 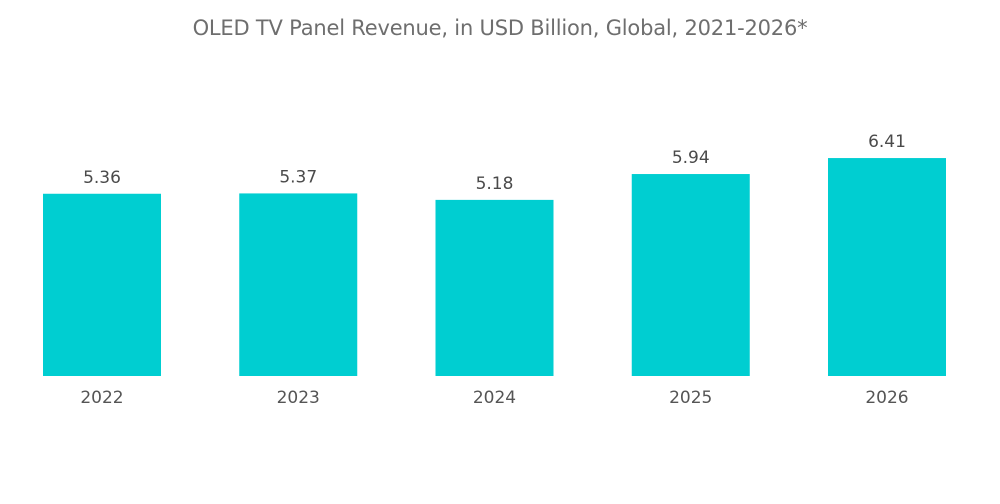 I want to click on value-label-2022: 5.36, so click(x=102, y=178).